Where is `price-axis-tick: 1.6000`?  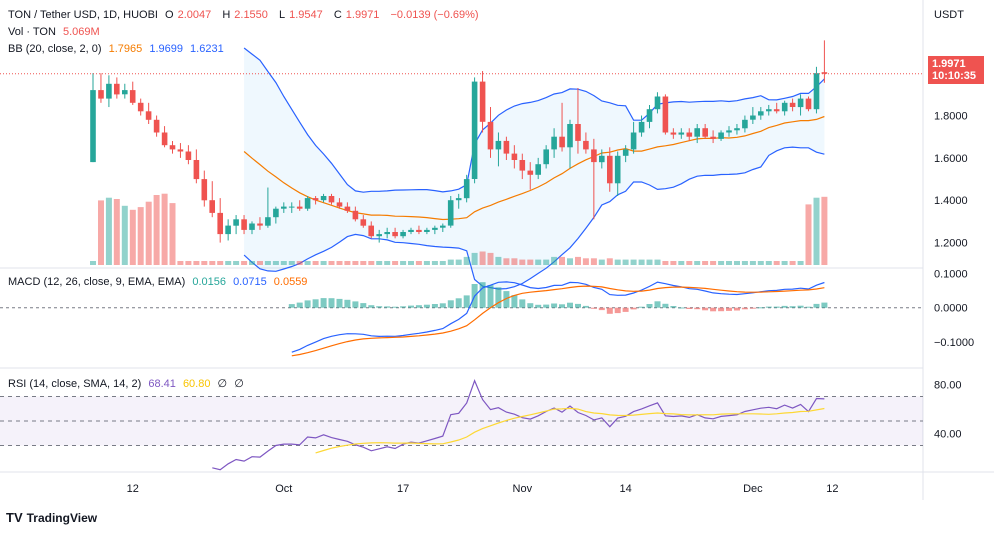 price-axis-tick: 1.6000 is located at coordinates (951, 159).